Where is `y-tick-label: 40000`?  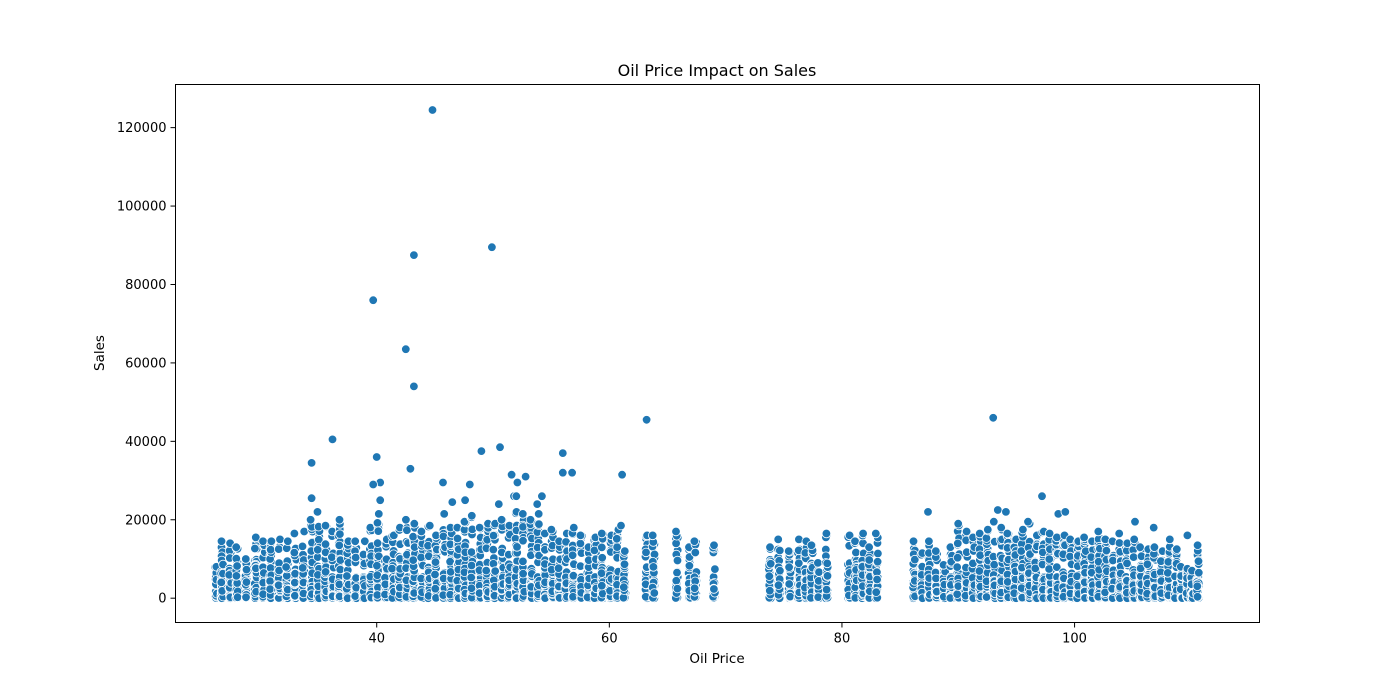
y-tick-label: 40000 is located at coordinates (145, 442).